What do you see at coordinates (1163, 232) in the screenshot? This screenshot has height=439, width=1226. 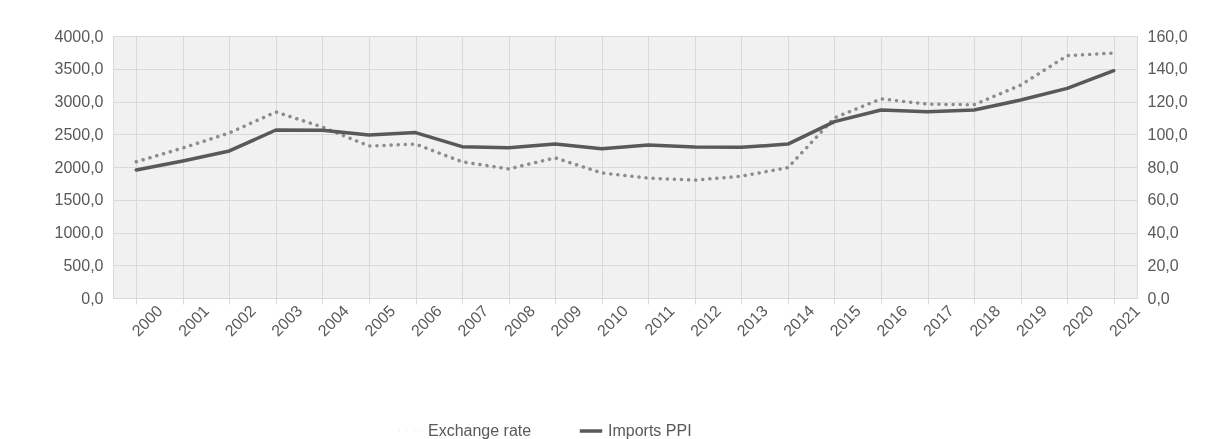 I see `y2-tick-label: 40,0` at bounding box center [1163, 232].